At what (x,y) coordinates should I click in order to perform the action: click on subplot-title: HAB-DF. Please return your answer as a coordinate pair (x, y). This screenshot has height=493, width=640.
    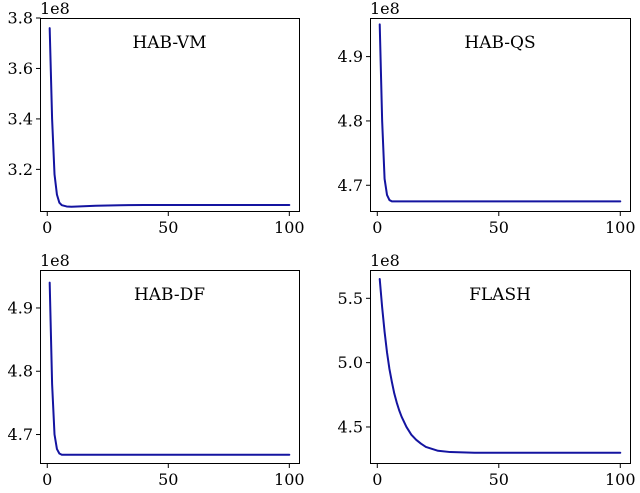
    Looking at the image, I should click on (169, 295).